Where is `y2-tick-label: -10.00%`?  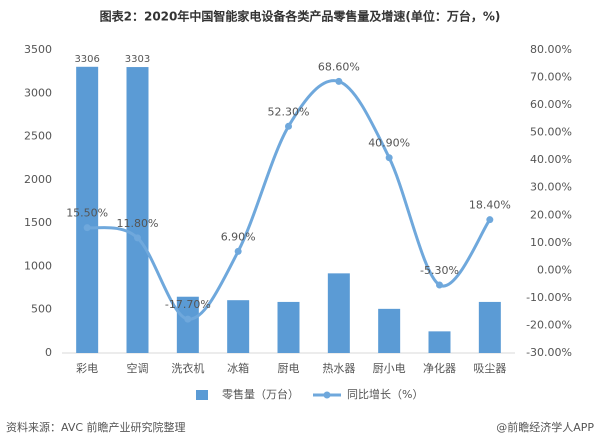 y2-tick-label: -10.00% is located at coordinates (549, 297).